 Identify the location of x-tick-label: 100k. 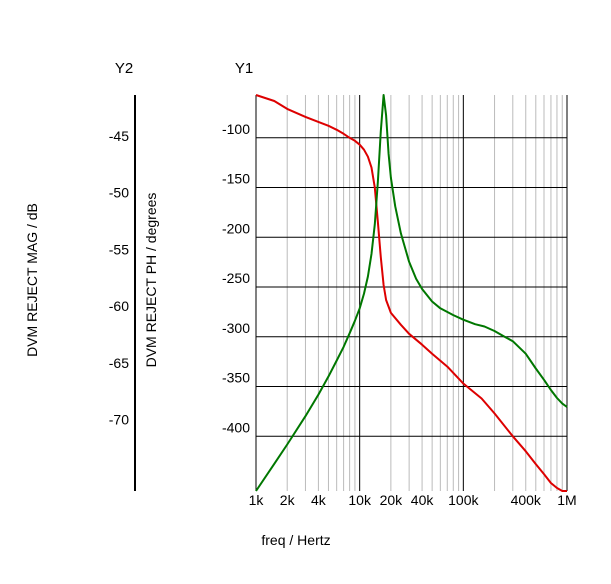
(463, 500).